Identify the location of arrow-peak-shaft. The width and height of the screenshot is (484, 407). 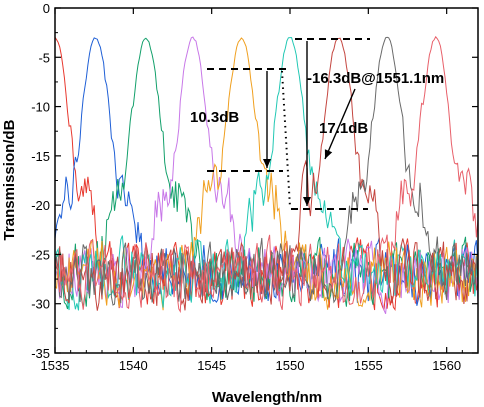
(340, 124).